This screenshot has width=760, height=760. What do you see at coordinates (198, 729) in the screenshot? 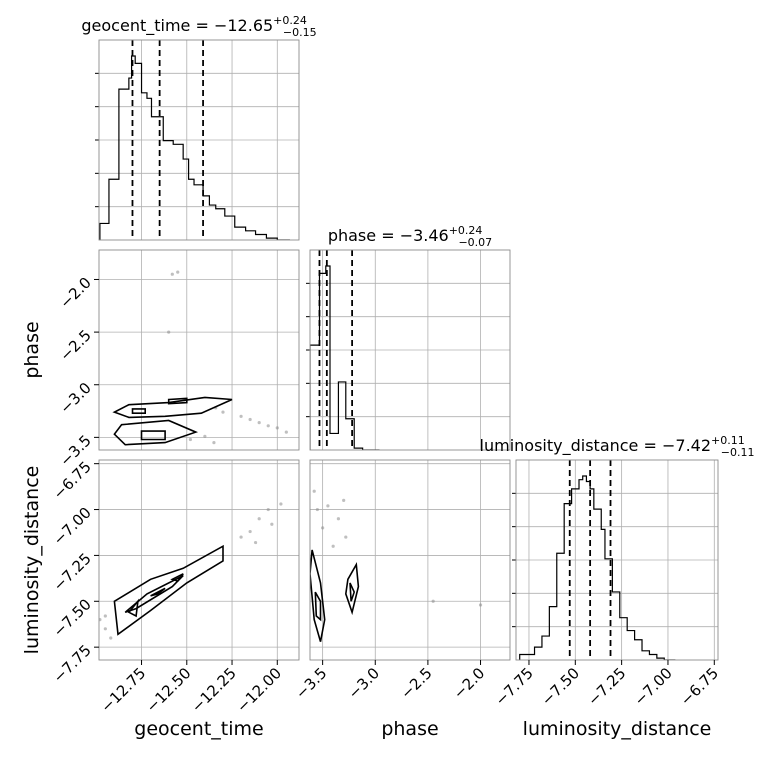
I see `x-axis-label-geocent_time: geocent_time` at bounding box center [198, 729].